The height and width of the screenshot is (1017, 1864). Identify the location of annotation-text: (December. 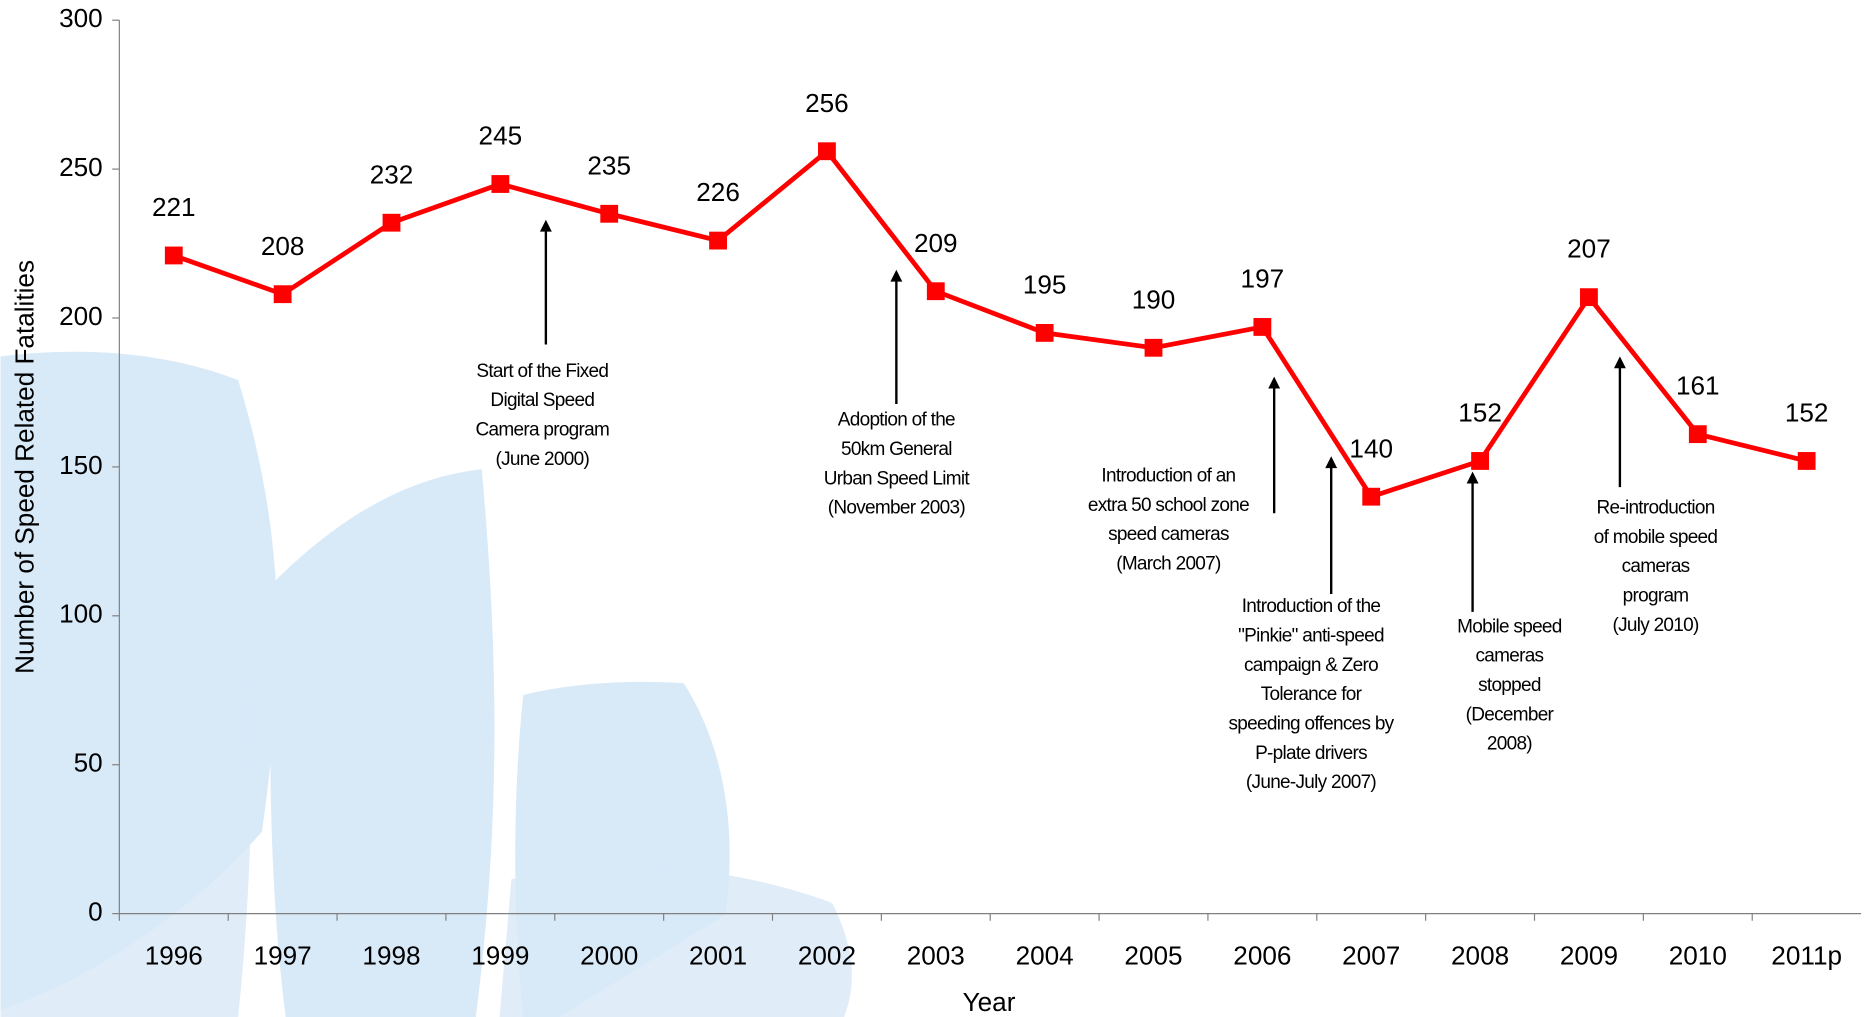
(1510, 714).